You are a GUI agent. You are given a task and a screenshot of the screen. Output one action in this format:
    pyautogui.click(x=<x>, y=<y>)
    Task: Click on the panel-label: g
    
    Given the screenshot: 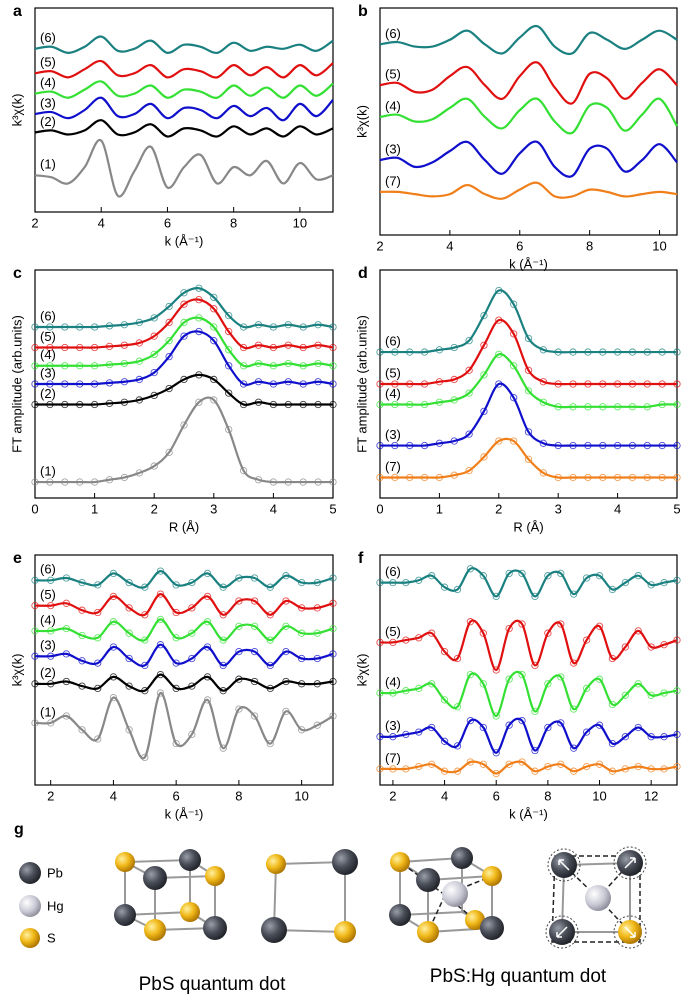 What is the action you would take?
    pyautogui.click(x=19, y=829)
    